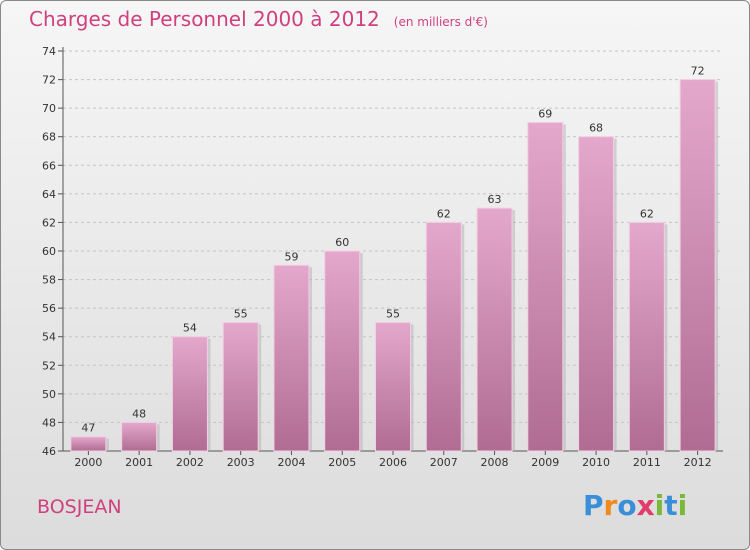  What do you see at coordinates (596, 462) in the screenshot?
I see `x-tick-label: 2010` at bounding box center [596, 462].